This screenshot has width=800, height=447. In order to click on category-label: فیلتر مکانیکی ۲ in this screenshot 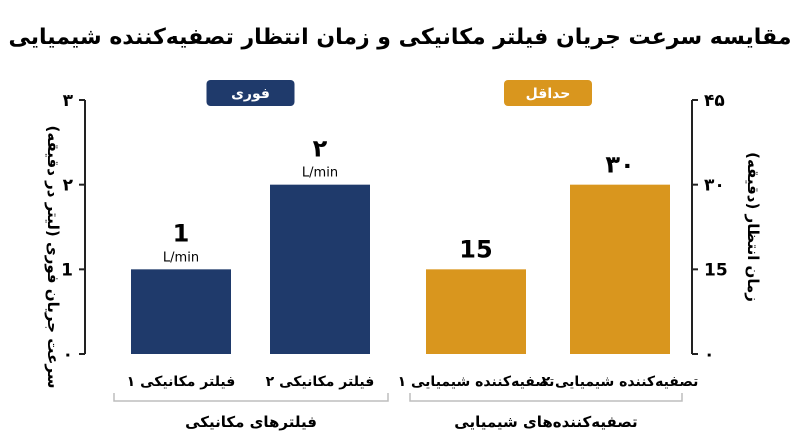, I will do `click(320, 382)`.